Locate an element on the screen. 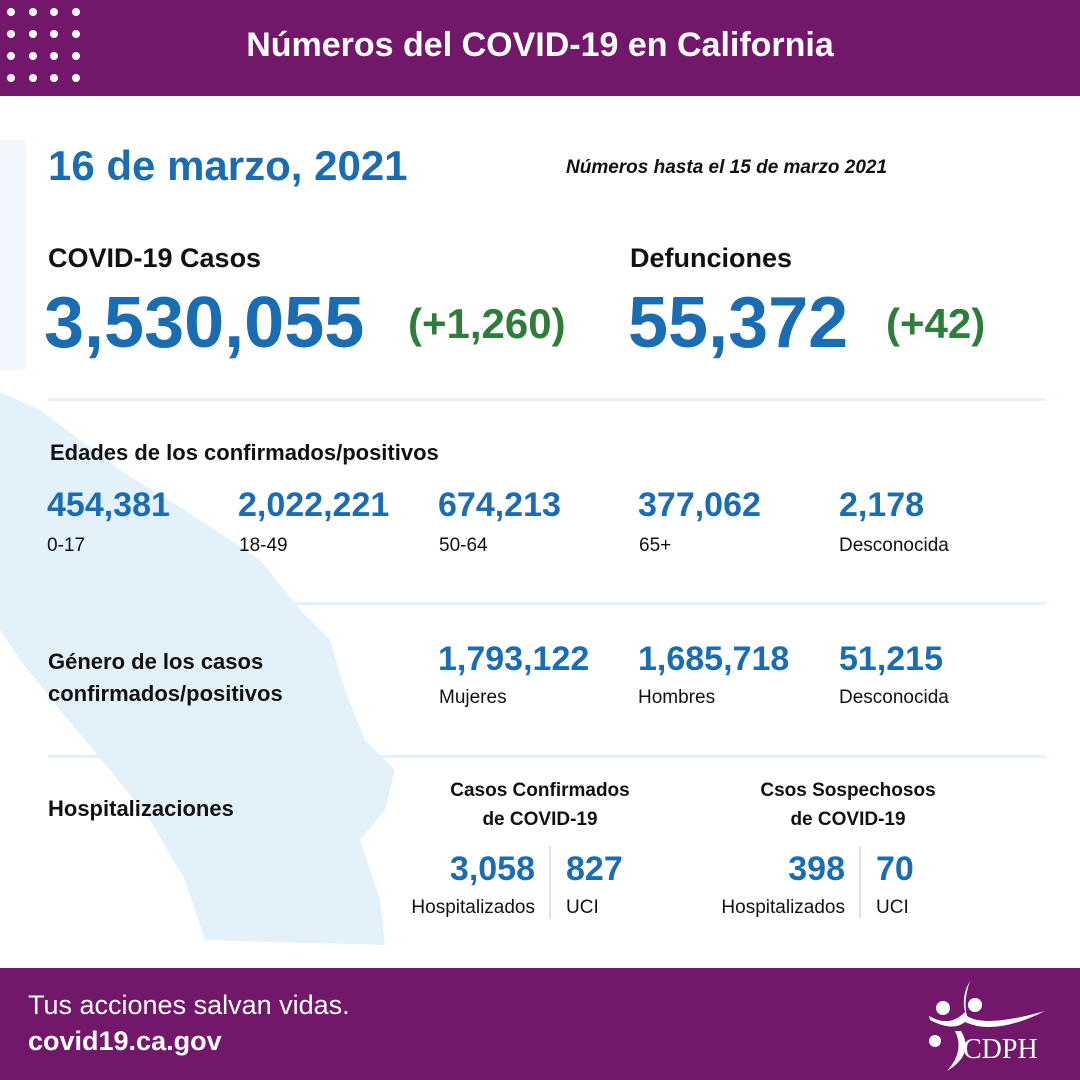 Image resolution: width=1080 pixels, height=1080 pixels. page-title: Números del COVID-19 en California is located at coordinates (540, 45).